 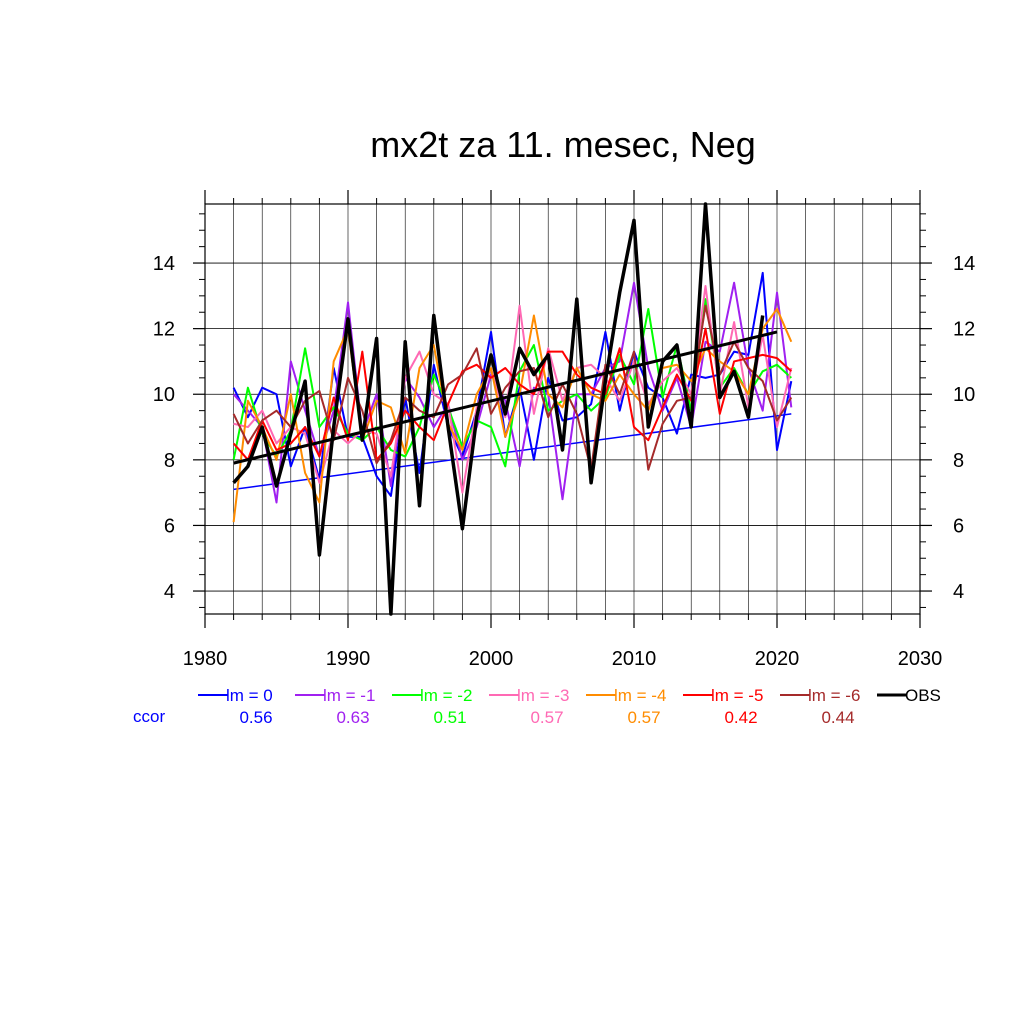 I want to click on x-tick-label: 2000, so click(x=491, y=659).